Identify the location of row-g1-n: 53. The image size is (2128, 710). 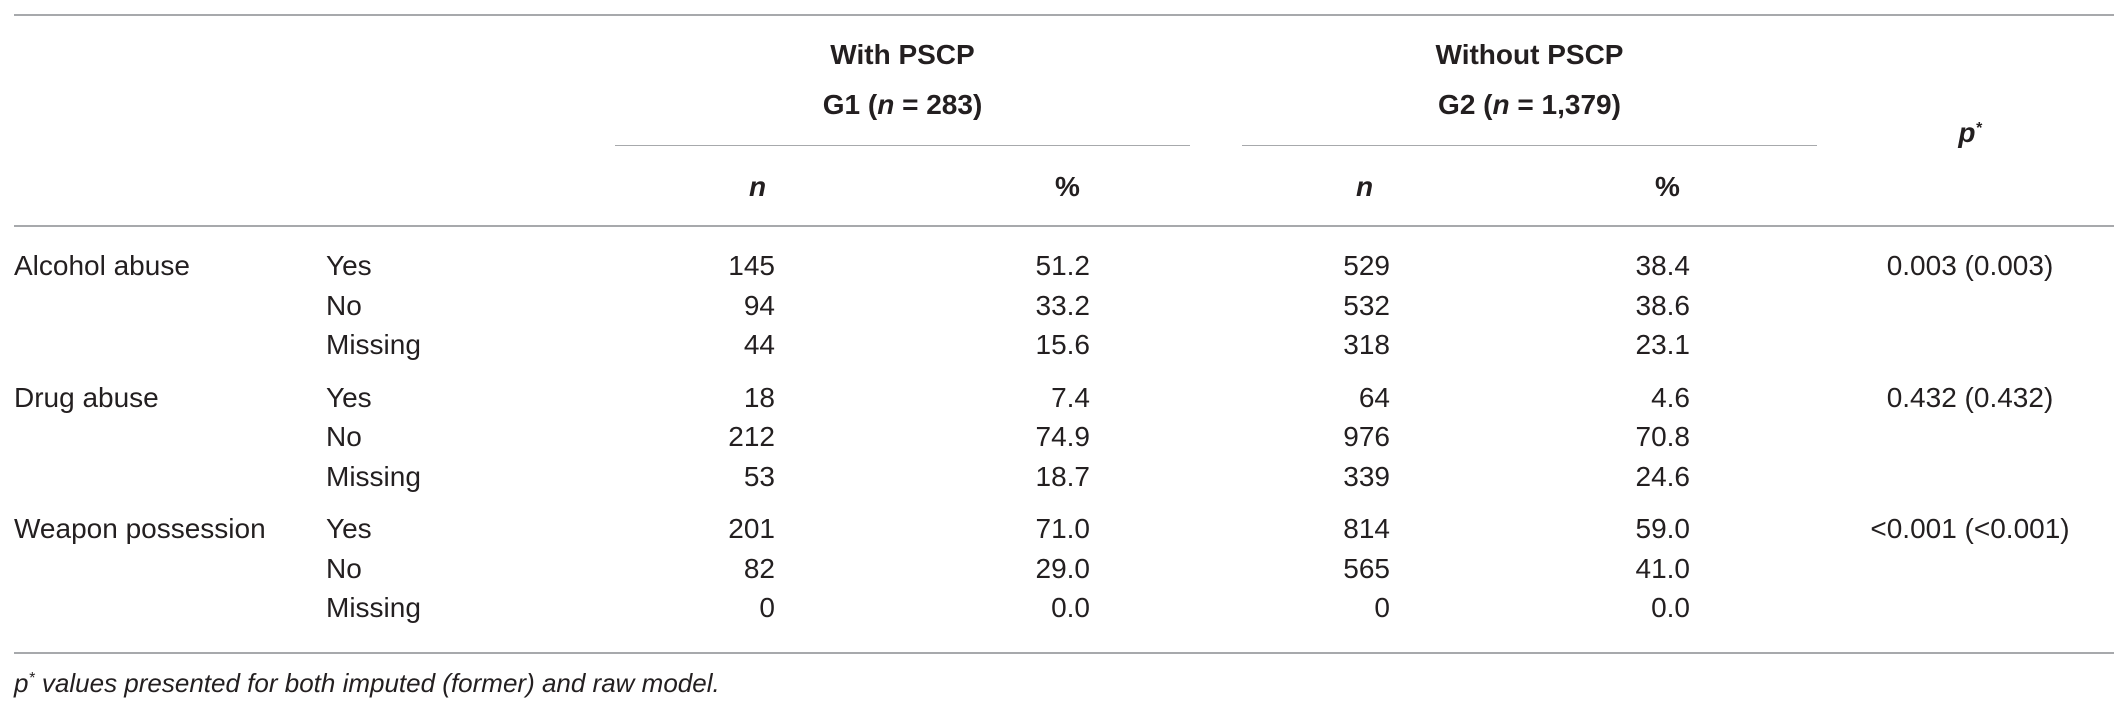
(759, 476).